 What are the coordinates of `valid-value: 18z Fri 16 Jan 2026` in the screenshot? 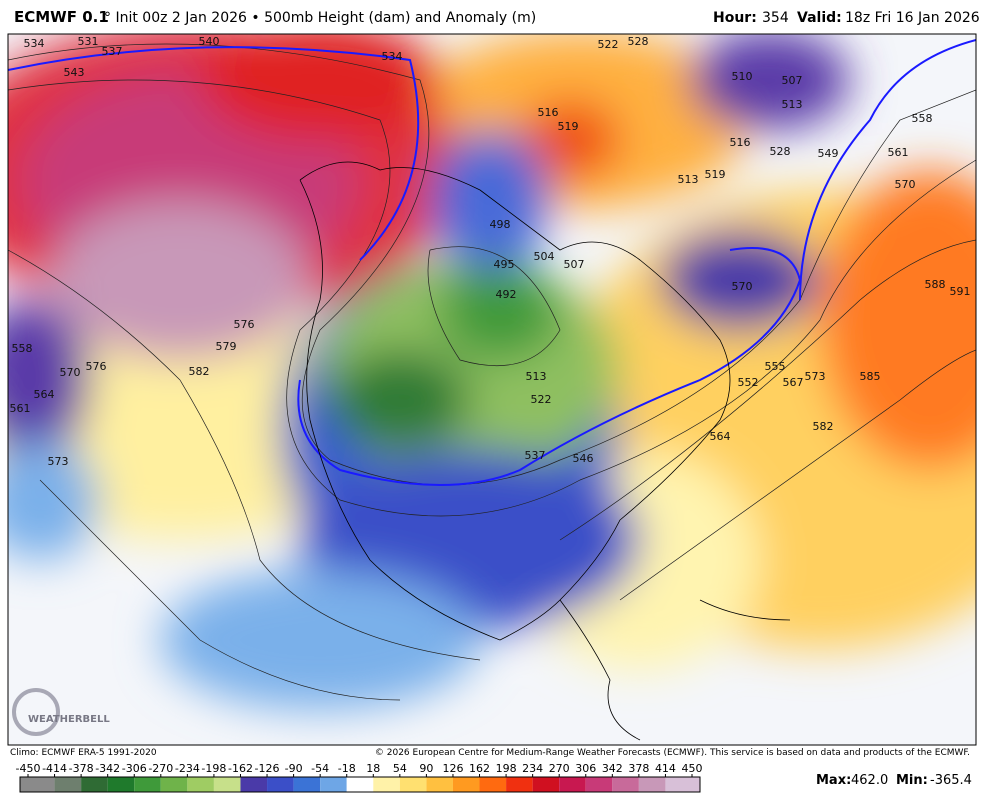 It's located at (912, 18).